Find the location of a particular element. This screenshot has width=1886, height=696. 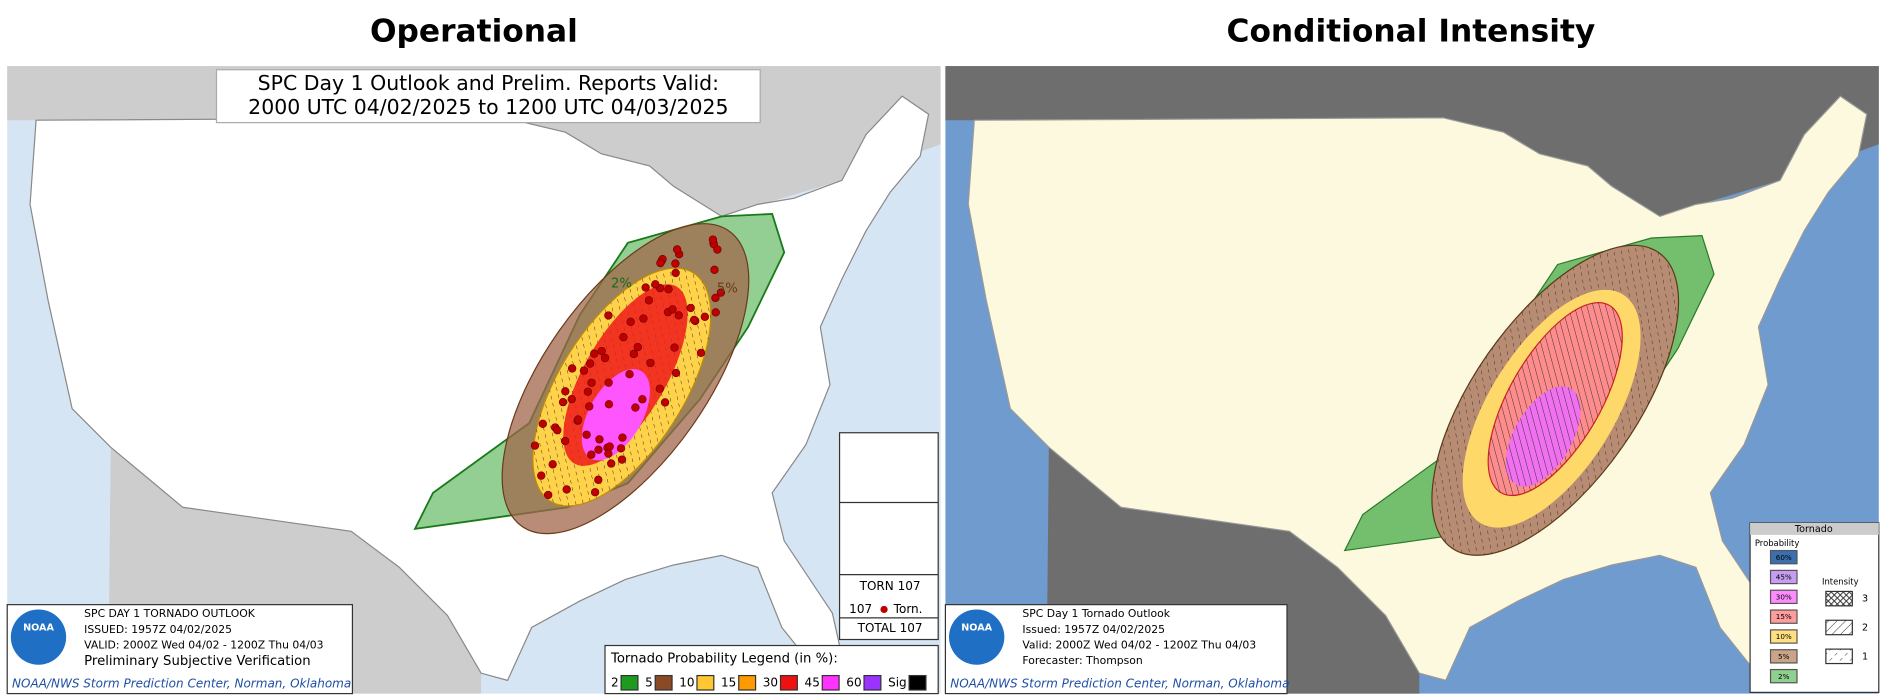

report-row: TORN 107 is located at coordinates (890, 586).